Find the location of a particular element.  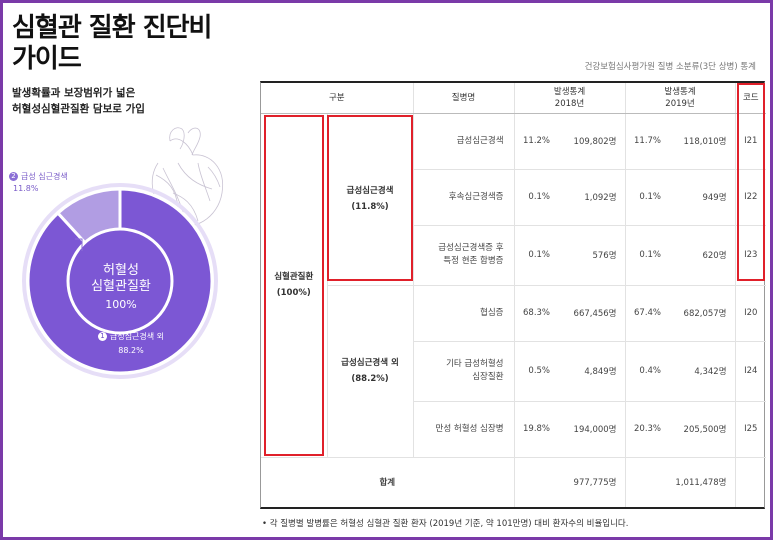

group-acute-mi-pct: (11.8%) is located at coordinates (370, 207).